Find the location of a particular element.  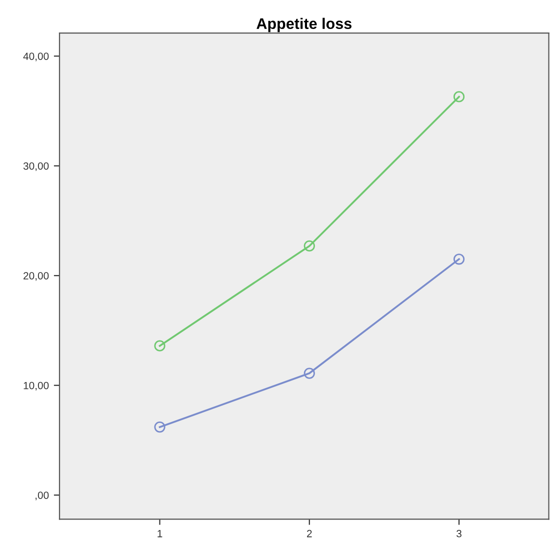

y-tick-label: 20,00 is located at coordinates (36, 276).